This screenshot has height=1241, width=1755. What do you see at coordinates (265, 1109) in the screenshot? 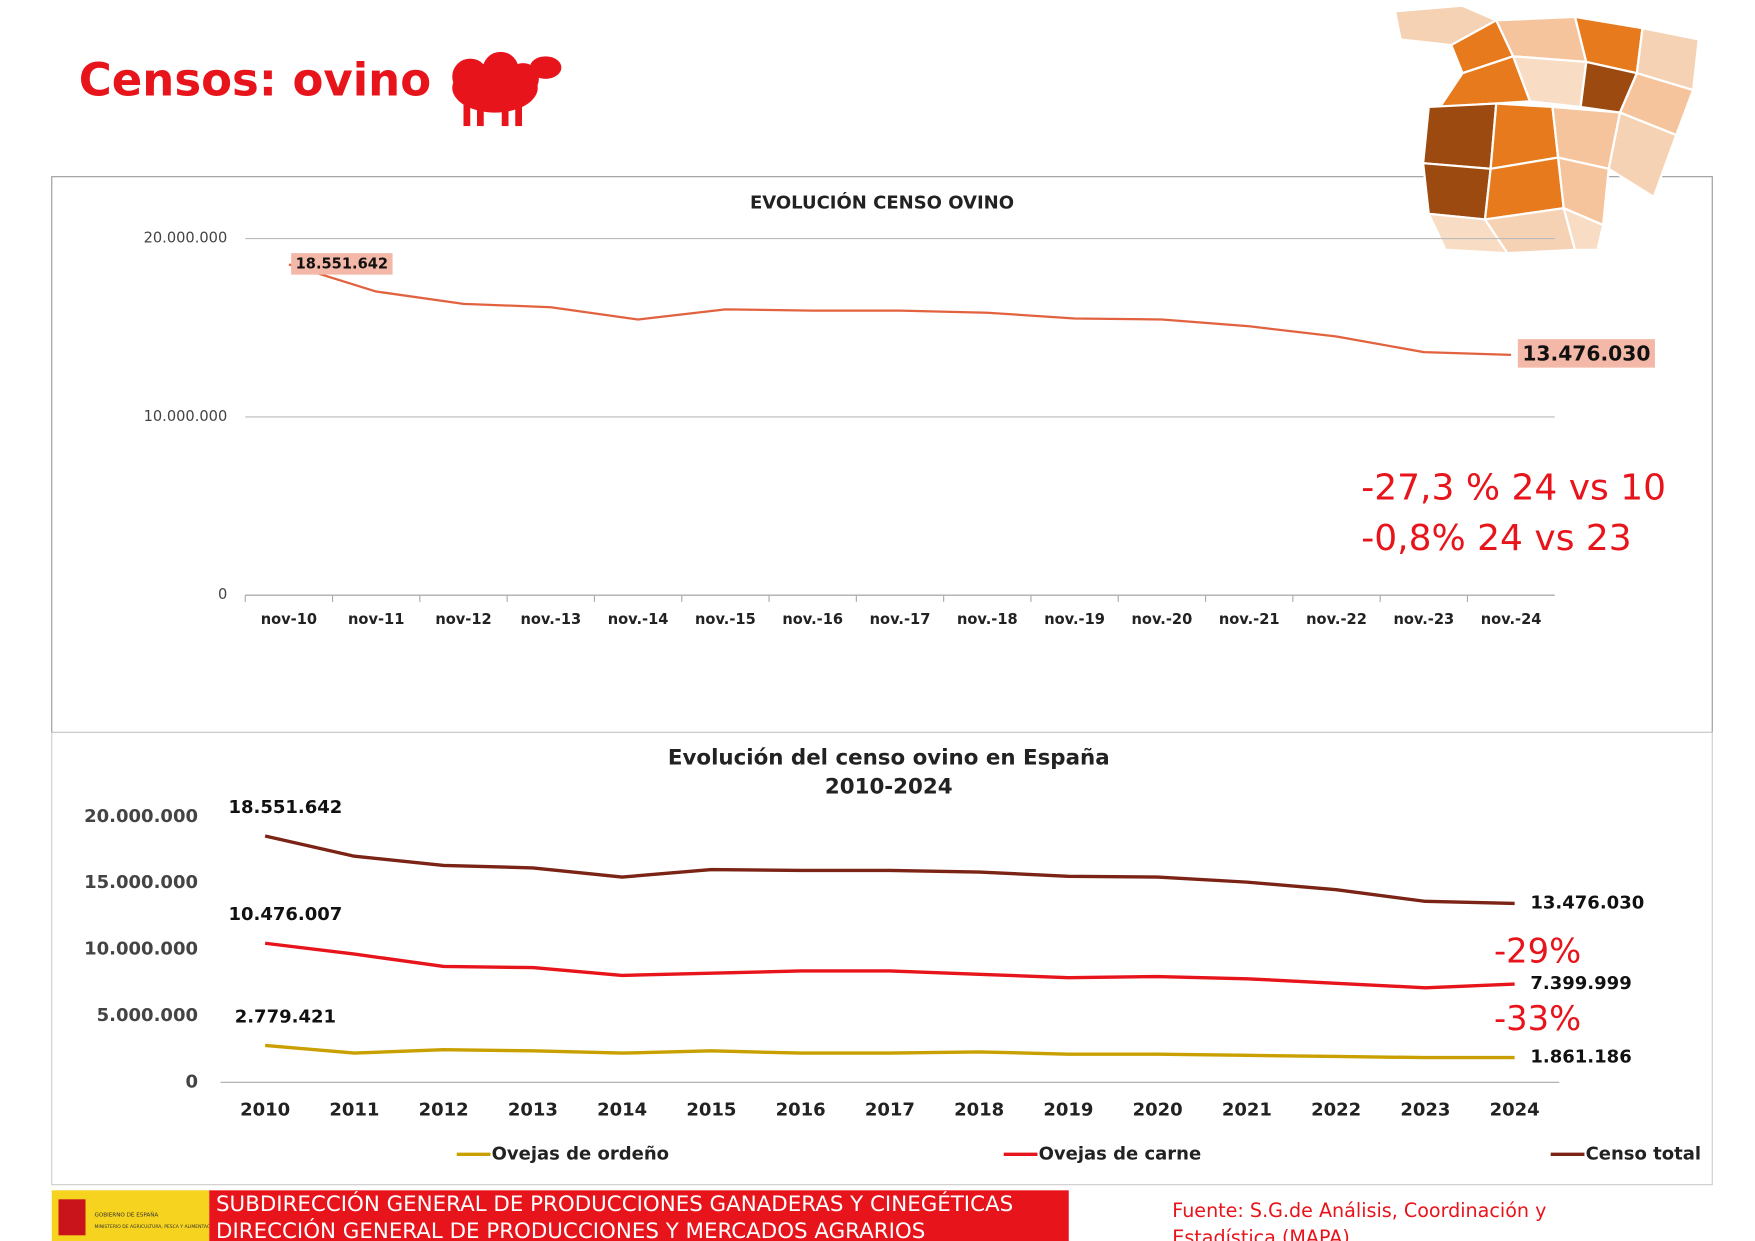
I see `x-tick-label: 2010` at bounding box center [265, 1109].